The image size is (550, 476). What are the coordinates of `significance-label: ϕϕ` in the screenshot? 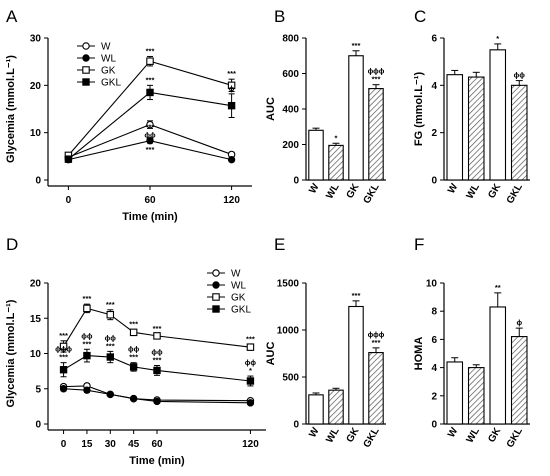 It's located at (520, 75).